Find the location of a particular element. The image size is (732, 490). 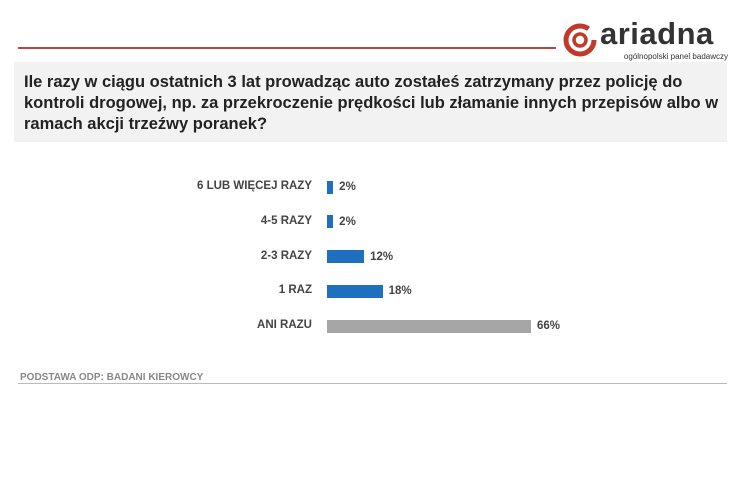

value-label: 12% is located at coordinates (382, 256).